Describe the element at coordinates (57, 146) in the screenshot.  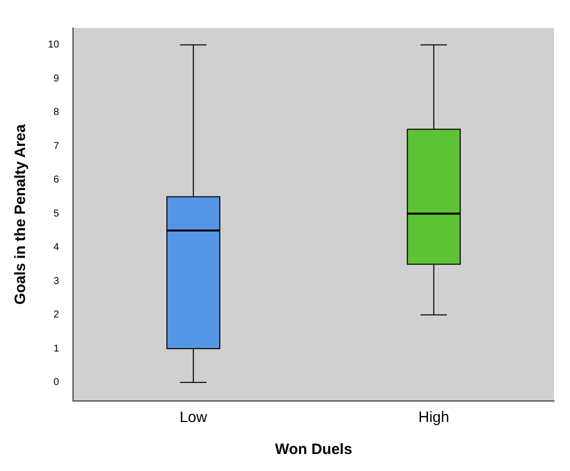
I see `y-tick-label: 7` at that location.